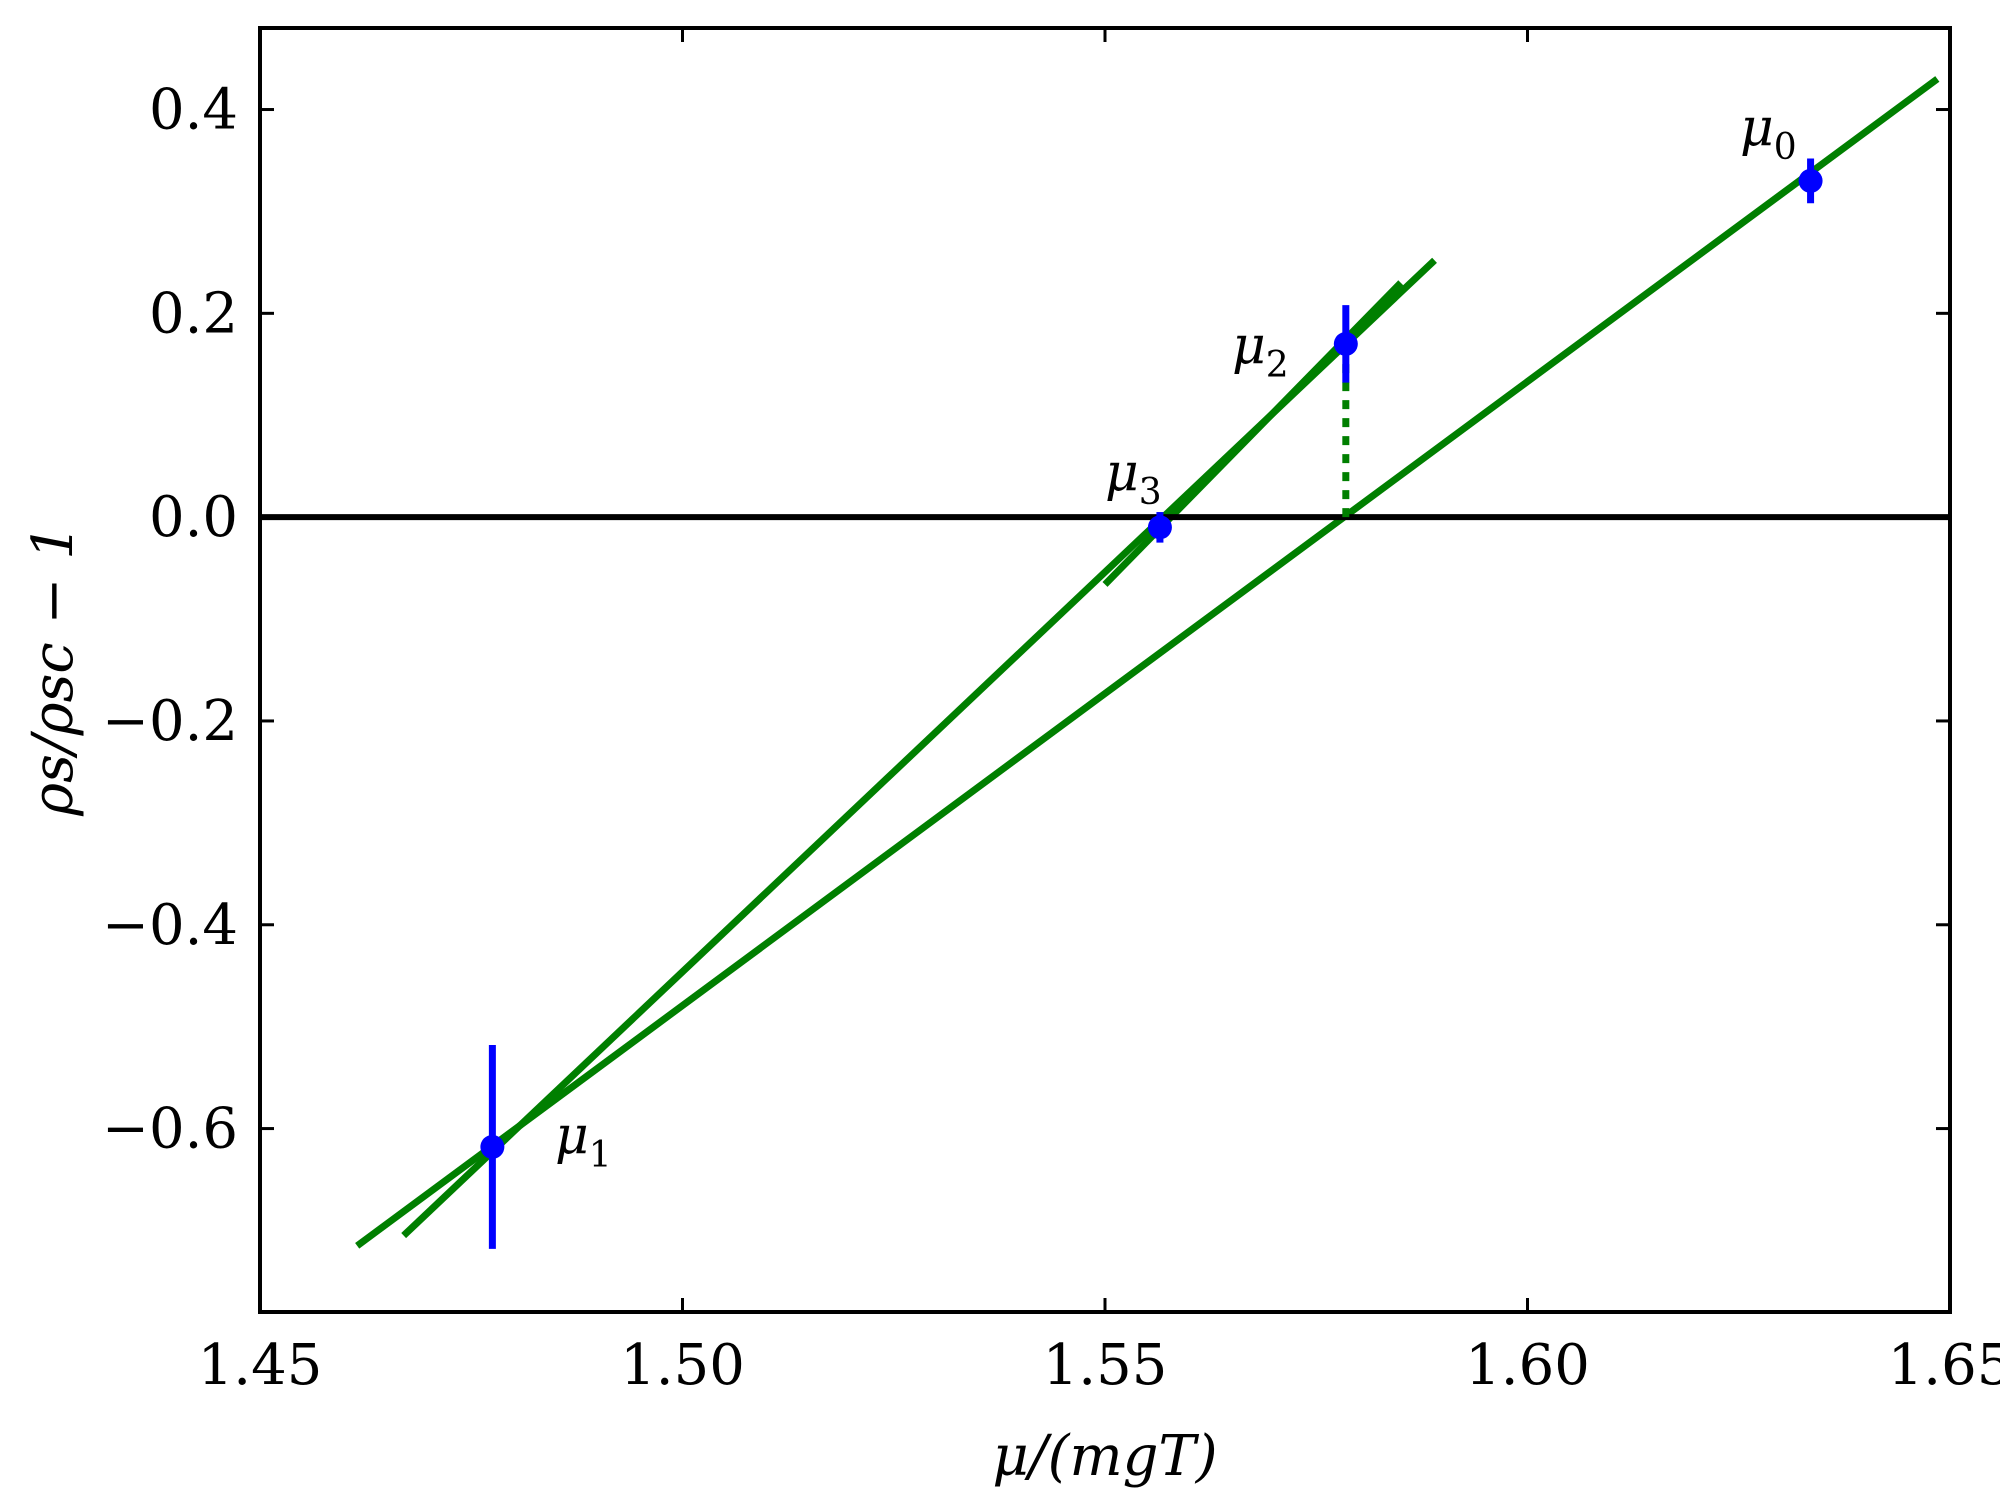 This screenshot has width=2000, height=1500. I want to click on y-tick-label: 0.2, so click(193, 313).